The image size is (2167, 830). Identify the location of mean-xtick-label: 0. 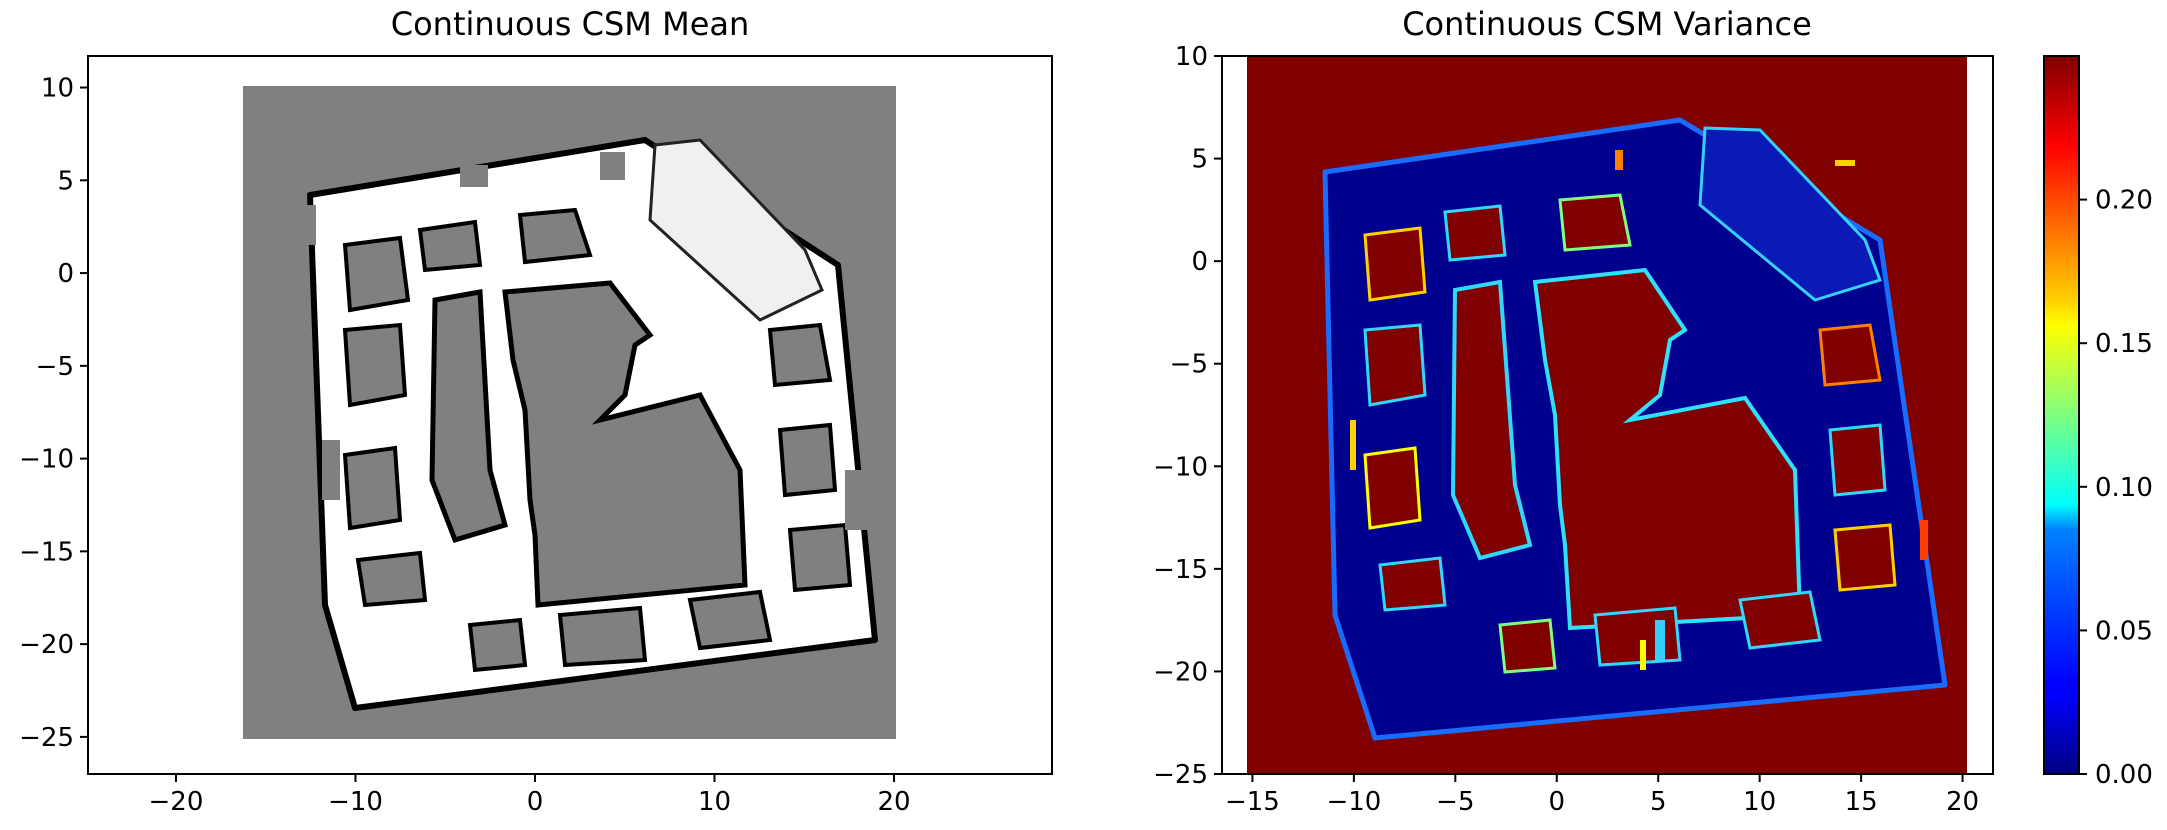
(535, 802).